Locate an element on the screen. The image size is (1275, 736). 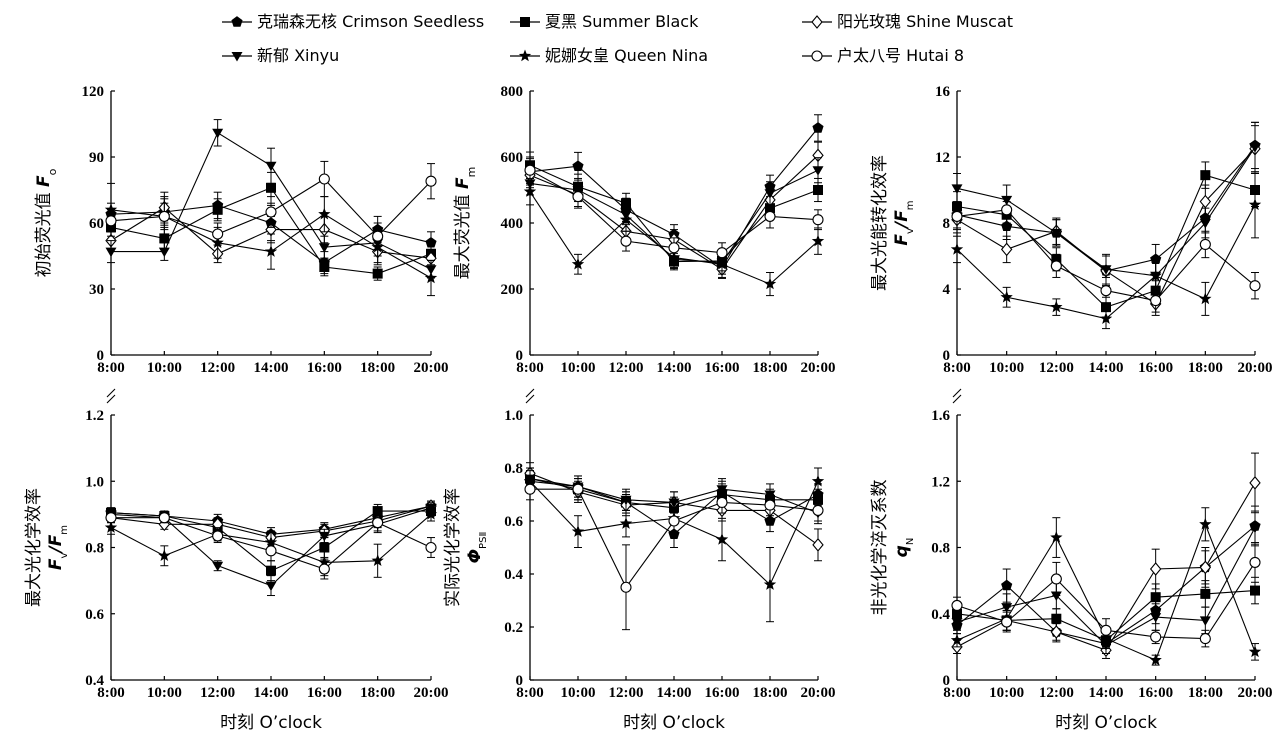
x-tick-label: 8:00 is located at coordinates (111, 693).